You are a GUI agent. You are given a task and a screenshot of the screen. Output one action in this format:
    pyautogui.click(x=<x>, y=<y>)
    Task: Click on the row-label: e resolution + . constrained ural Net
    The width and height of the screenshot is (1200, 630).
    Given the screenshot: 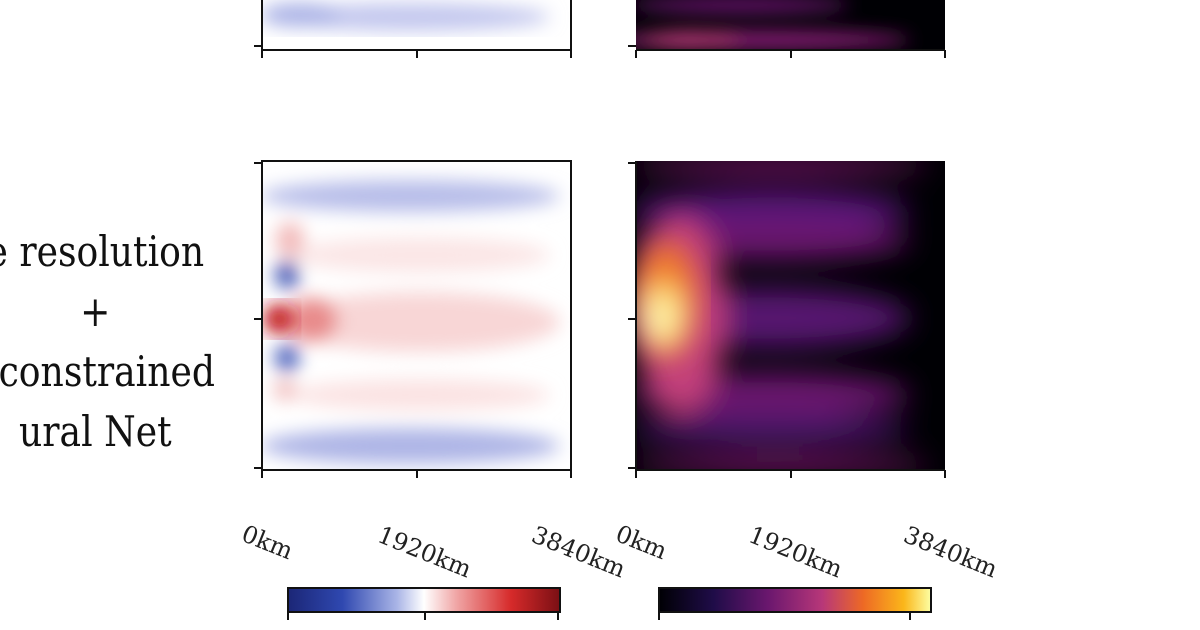 What is the action you would take?
    pyautogui.click(x=110, y=342)
    